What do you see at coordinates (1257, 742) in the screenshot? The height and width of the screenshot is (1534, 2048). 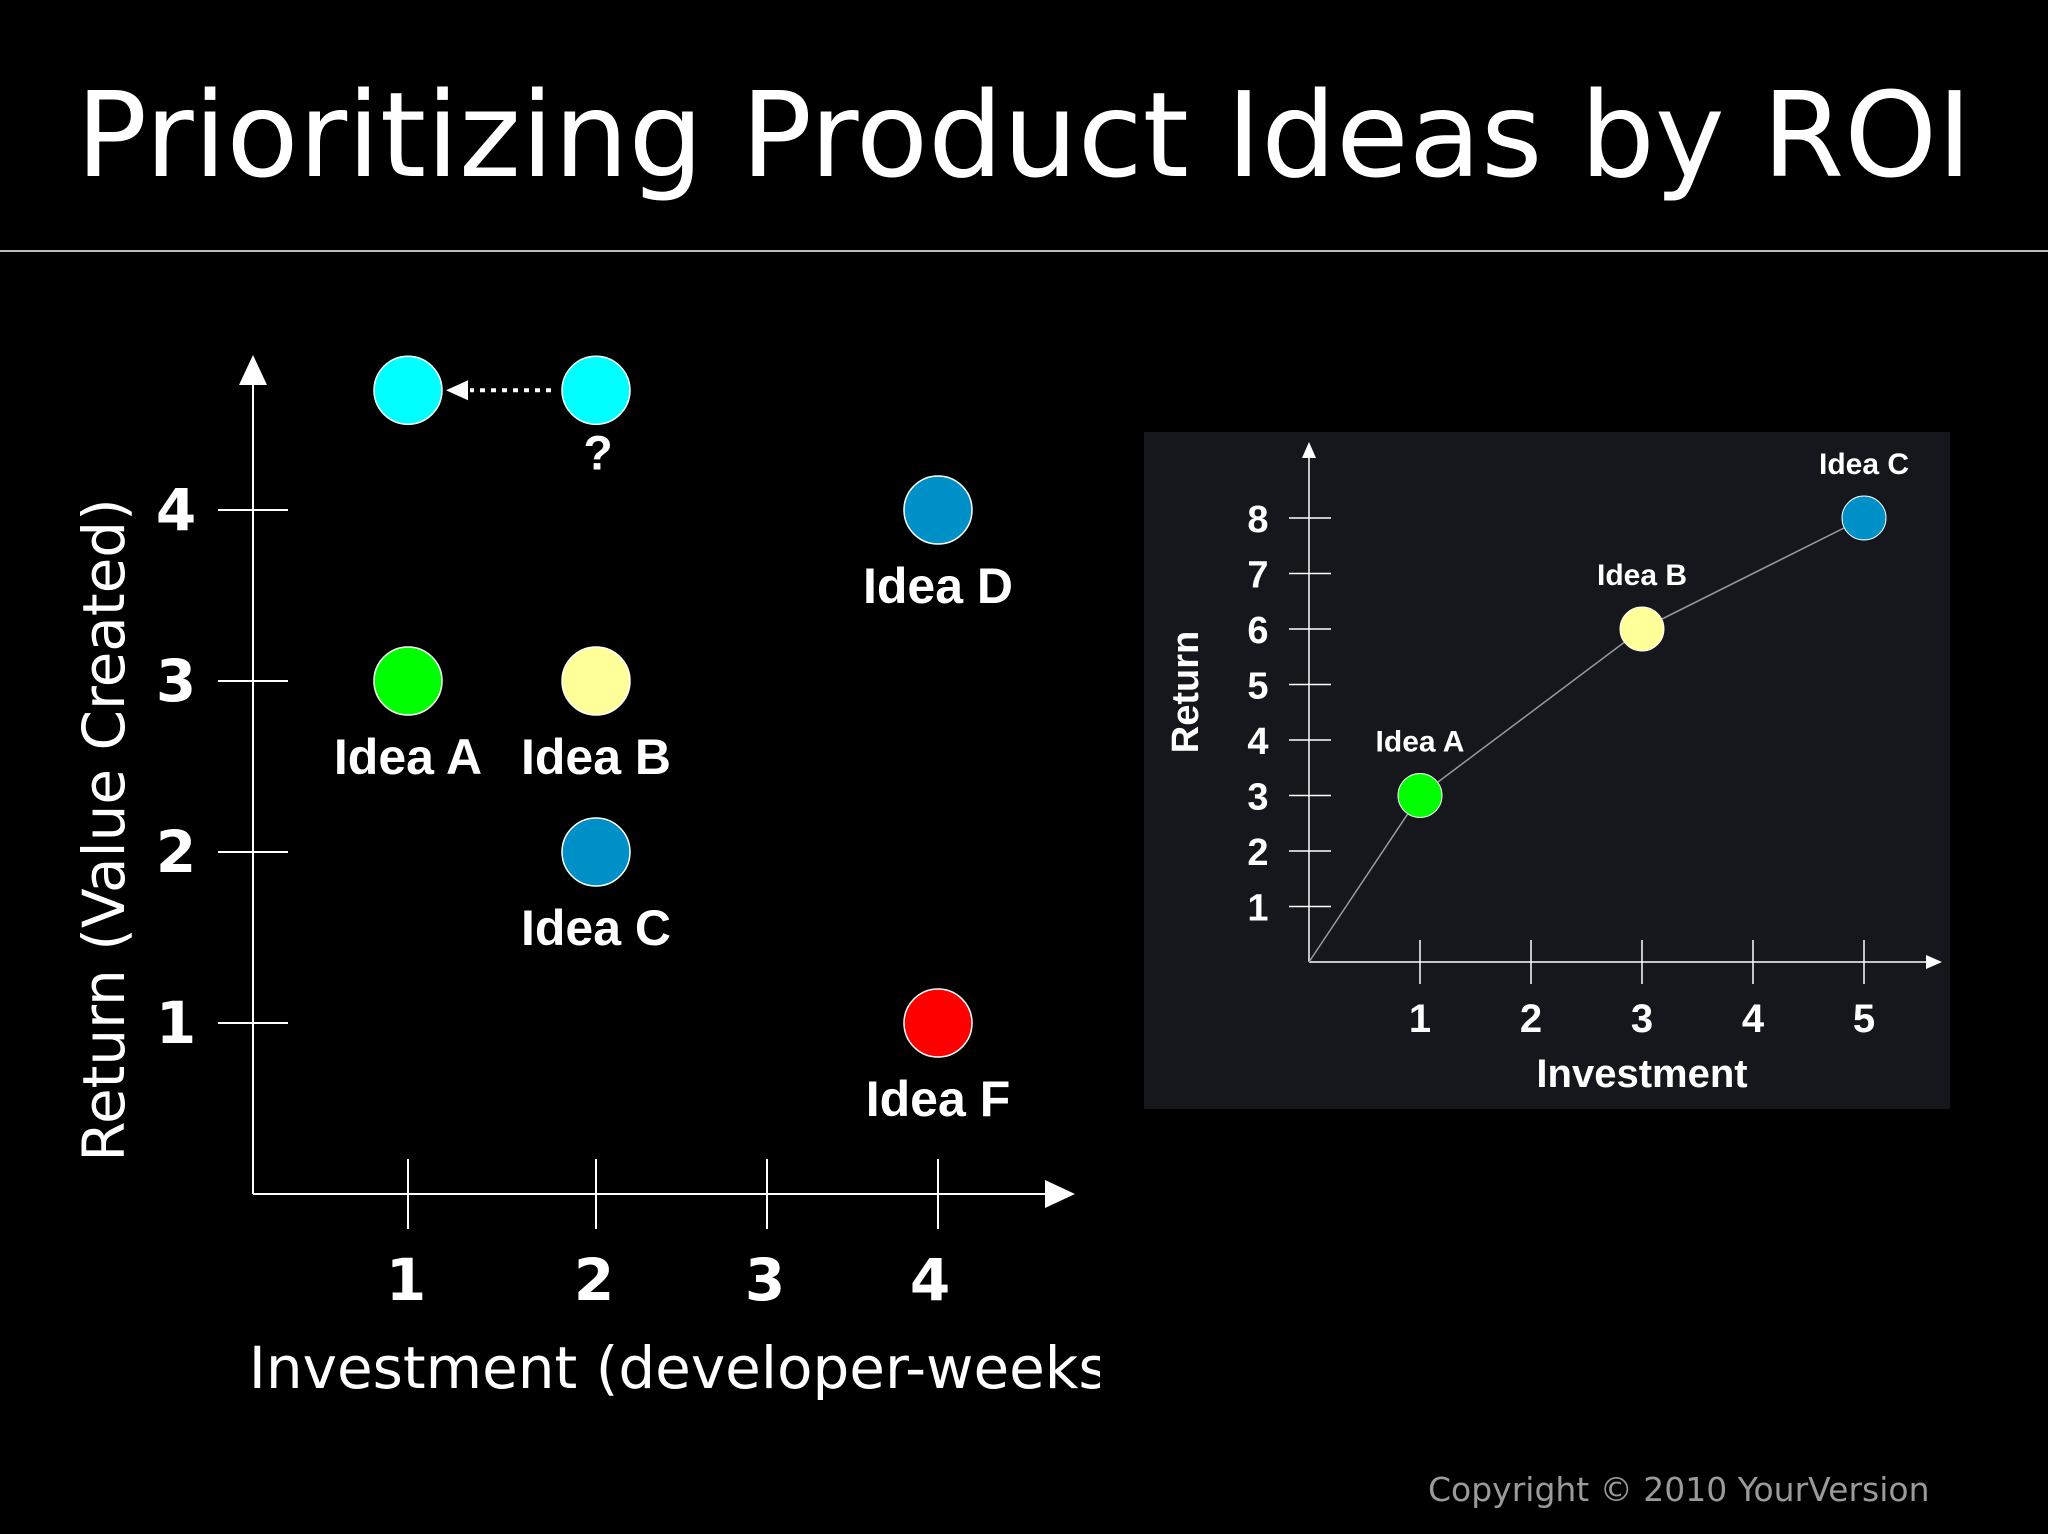 I see `inset-y-tick-label: 4` at bounding box center [1257, 742].